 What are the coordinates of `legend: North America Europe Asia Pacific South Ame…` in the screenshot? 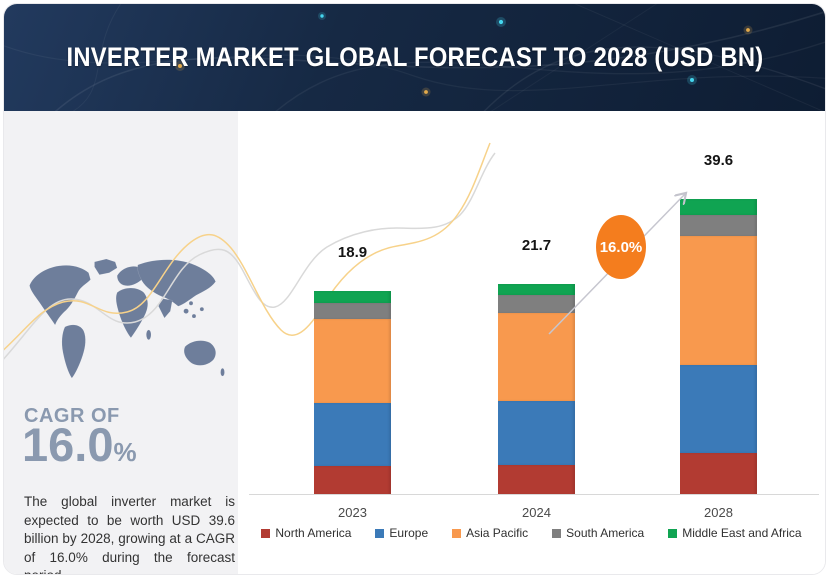 It's located at (531, 533).